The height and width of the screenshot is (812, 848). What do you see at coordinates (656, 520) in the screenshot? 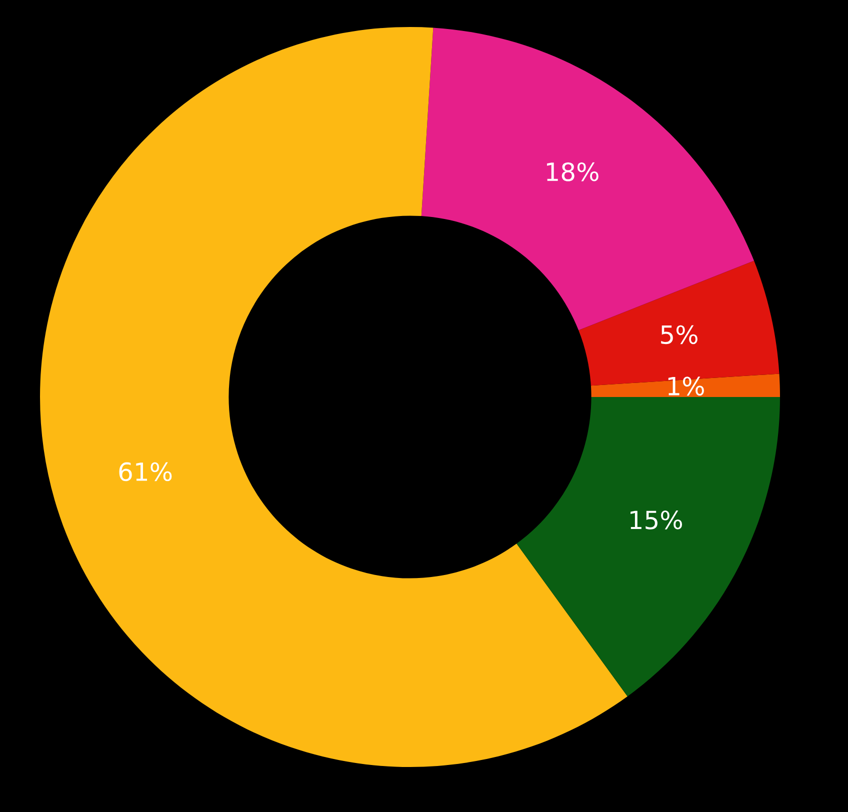
I see `data-label: 15%` at bounding box center [656, 520].